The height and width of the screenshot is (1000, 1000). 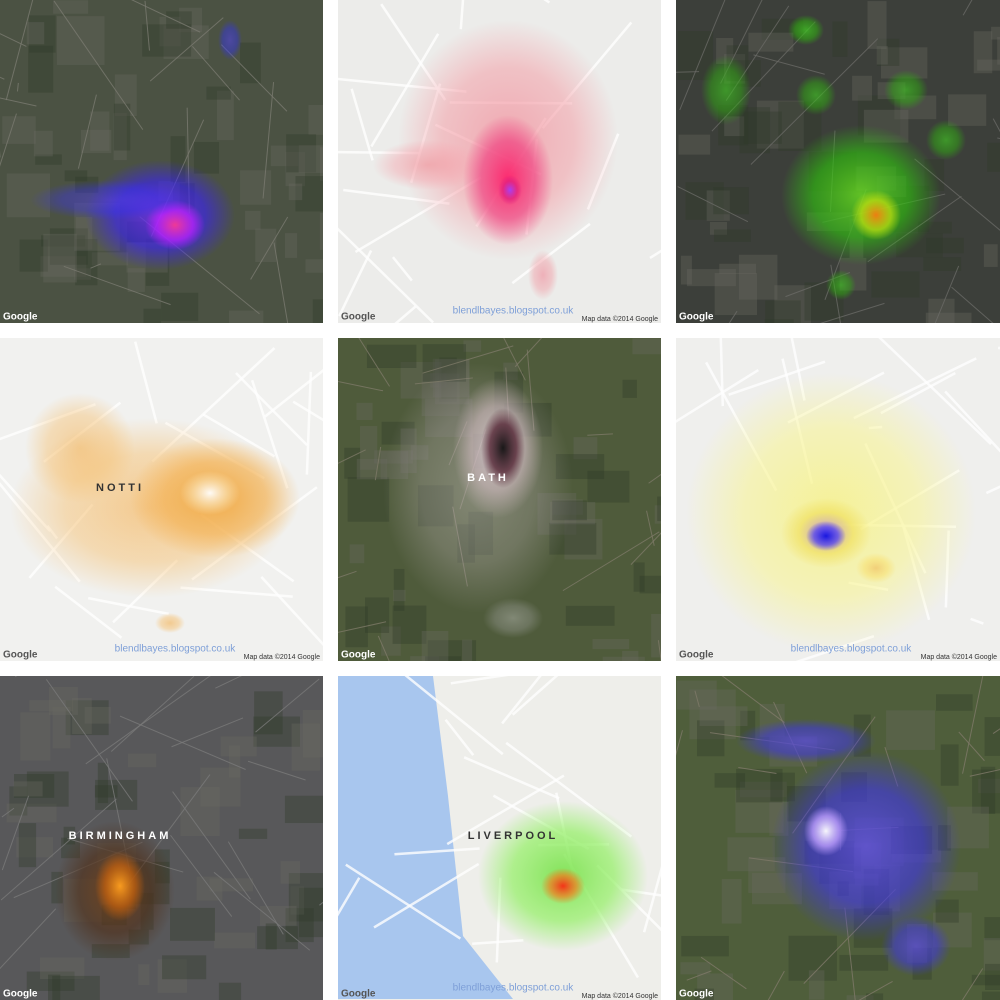 What do you see at coordinates (514, 988) in the screenshot?
I see `watermark: blendlbayes.blogspot.co.uk` at bounding box center [514, 988].